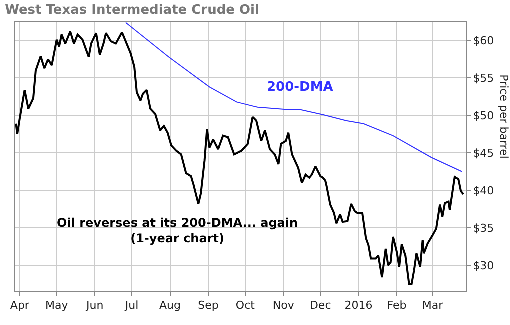 Image resolution: width=510 pixels, height=325 pixels. Describe the element at coordinates (95, 305) in the screenshot. I see `x-tick-label: Jun` at that location.